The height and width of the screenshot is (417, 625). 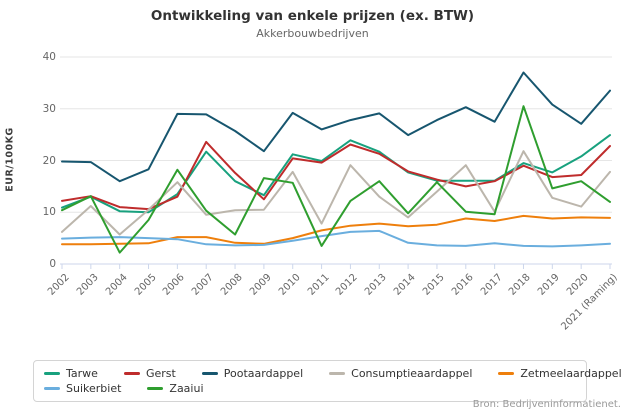 What do you see at coordinates (131, 373) in the screenshot?
I see `legend-swatch-gerst` at bounding box center [131, 373].